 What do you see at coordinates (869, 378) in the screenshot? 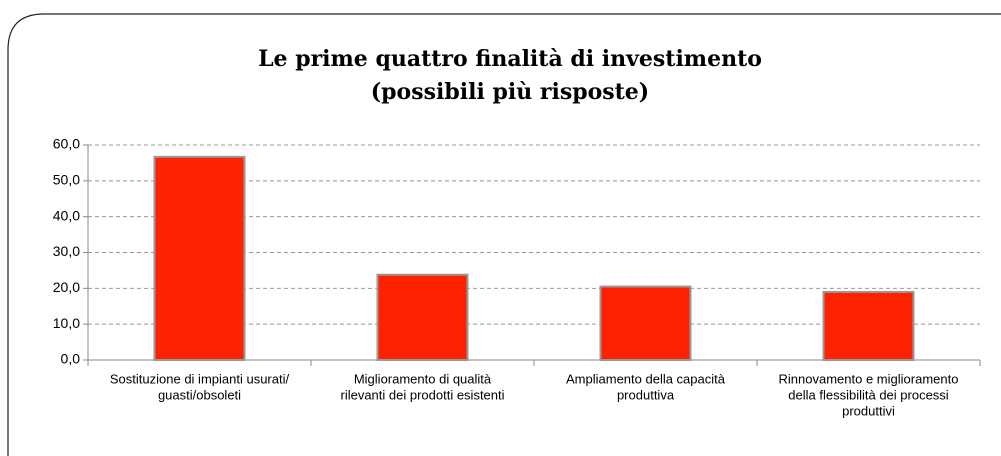
I see `x-tick-label: Rinnovamento e miglioramento` at bounding box center [869, 378].